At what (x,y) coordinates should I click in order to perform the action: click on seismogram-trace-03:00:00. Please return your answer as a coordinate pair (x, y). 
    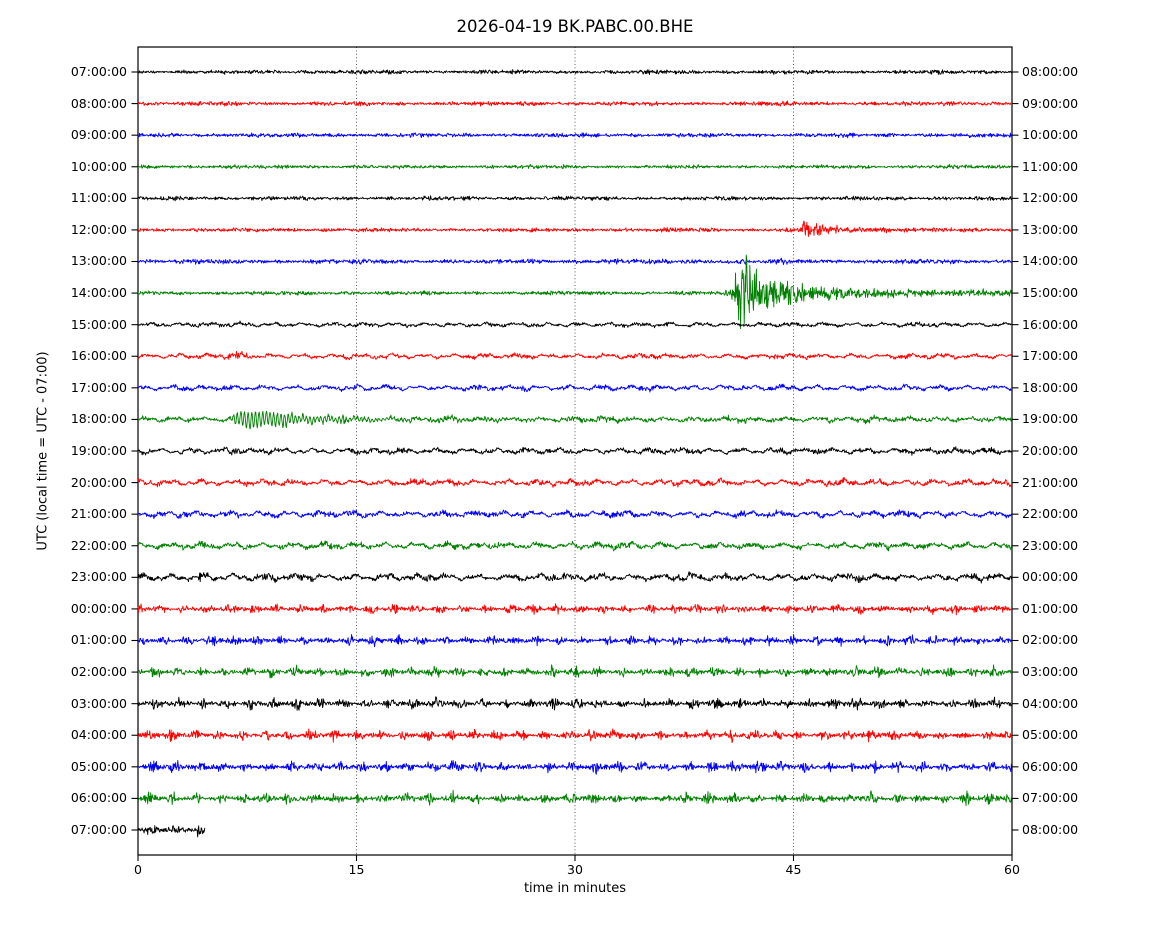
    Looking at the image, I should click on (575, 703).